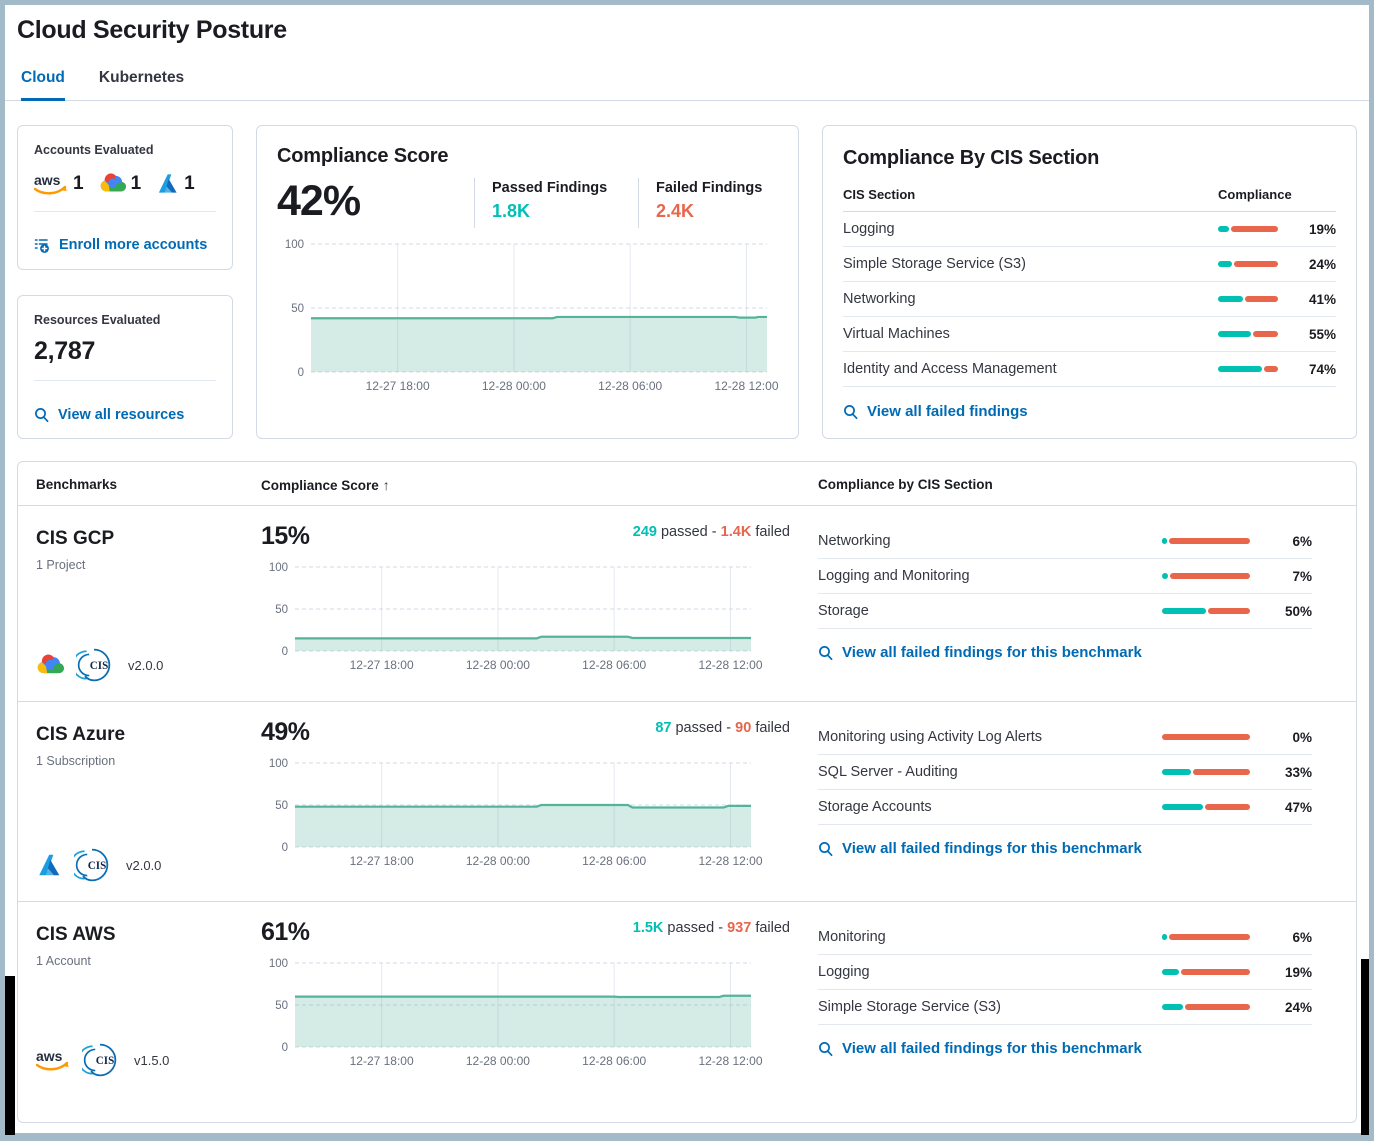 Image resolution: width=1374 pixels, height=1141 pixels. I want to click on col-compliance-score-sort: Compliance Score ↑, so click(325, 485).